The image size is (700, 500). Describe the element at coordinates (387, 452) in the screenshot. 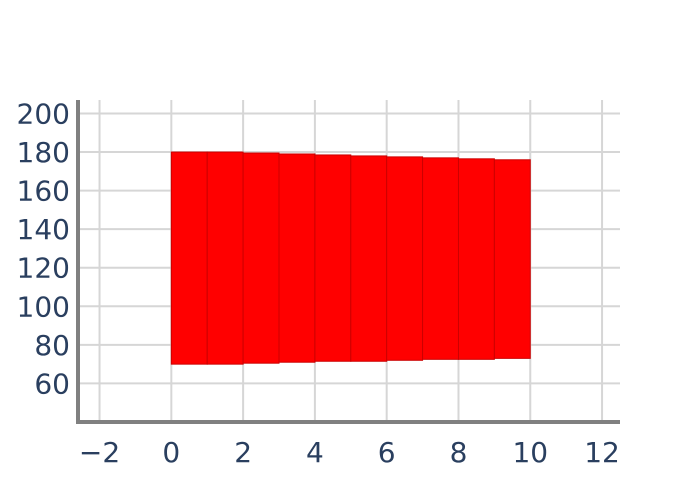

I see `x-tick-label: 6` at that location.